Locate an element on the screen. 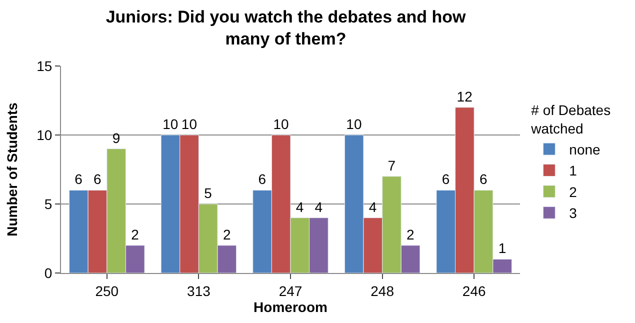  x-axis-title: Homeroom is located at coordinates (291, 306).